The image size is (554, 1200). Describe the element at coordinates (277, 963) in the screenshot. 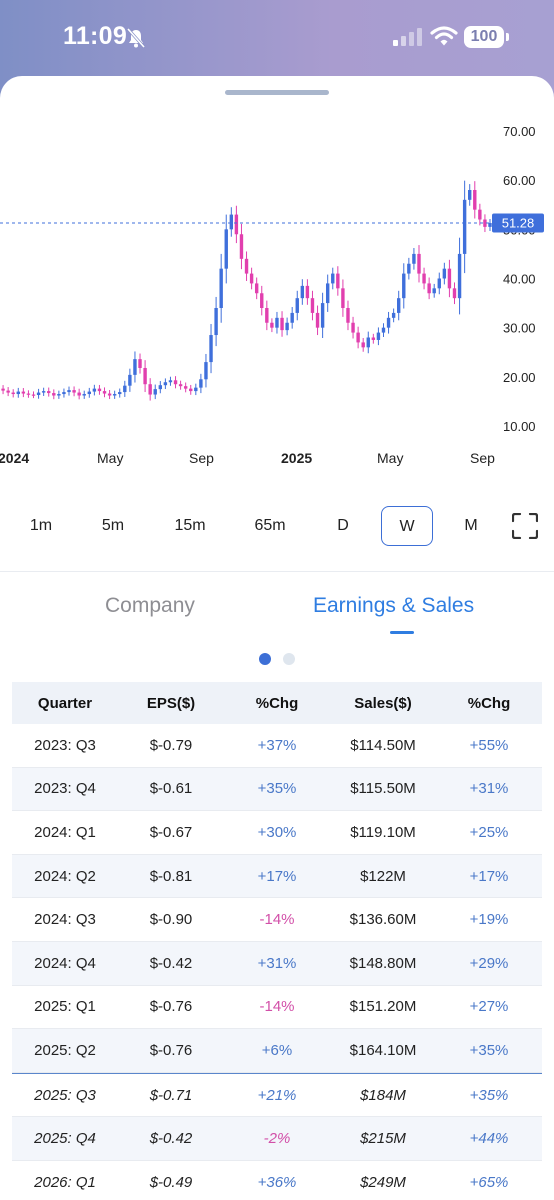

I see `table-row: 2024: Q4 $-0.42 +31% $148.80M +29%` at that location.